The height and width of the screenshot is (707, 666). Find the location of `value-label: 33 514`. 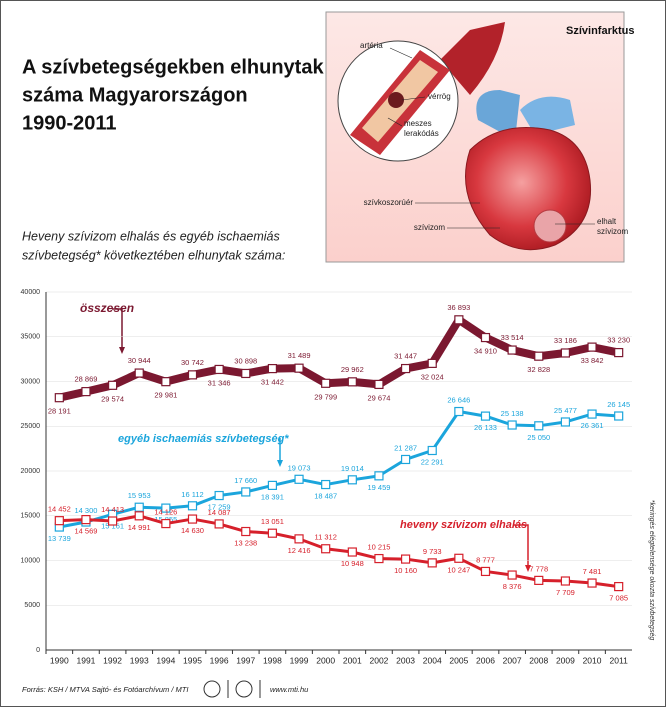

value-label: 33 514 is located at coordinates (512, 337).